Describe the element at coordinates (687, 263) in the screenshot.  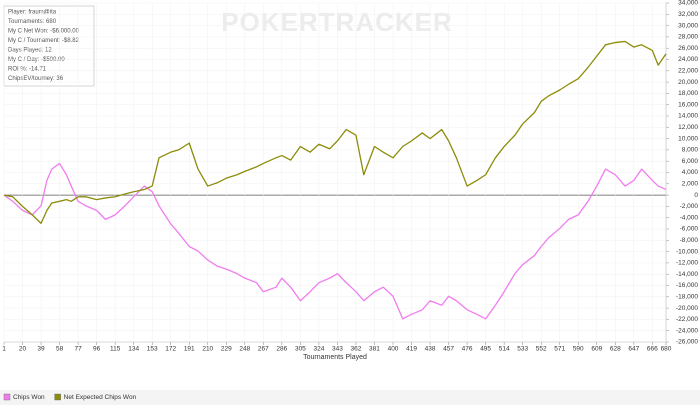
I see `y-tick-label: -12,000` at that location.